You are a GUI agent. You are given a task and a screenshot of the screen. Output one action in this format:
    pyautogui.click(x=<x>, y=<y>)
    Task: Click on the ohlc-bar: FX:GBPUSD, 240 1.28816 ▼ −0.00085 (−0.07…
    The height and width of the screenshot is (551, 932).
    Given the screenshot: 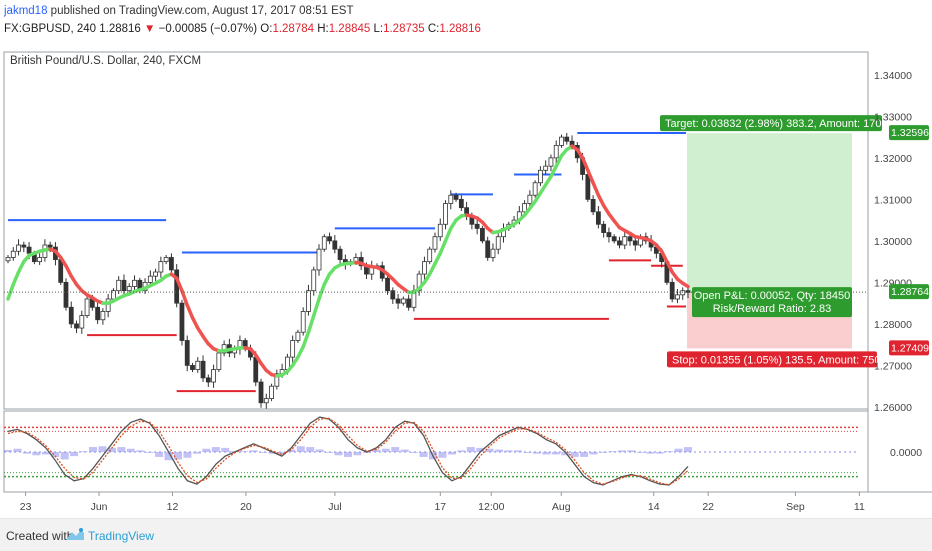 What is the action you would take?
    pyautogui.click(x=242, y=29)
    